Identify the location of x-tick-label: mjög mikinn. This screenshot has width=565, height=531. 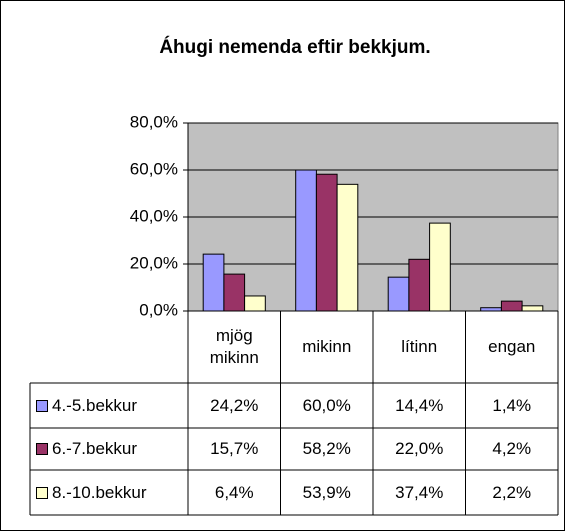
(234, 346).